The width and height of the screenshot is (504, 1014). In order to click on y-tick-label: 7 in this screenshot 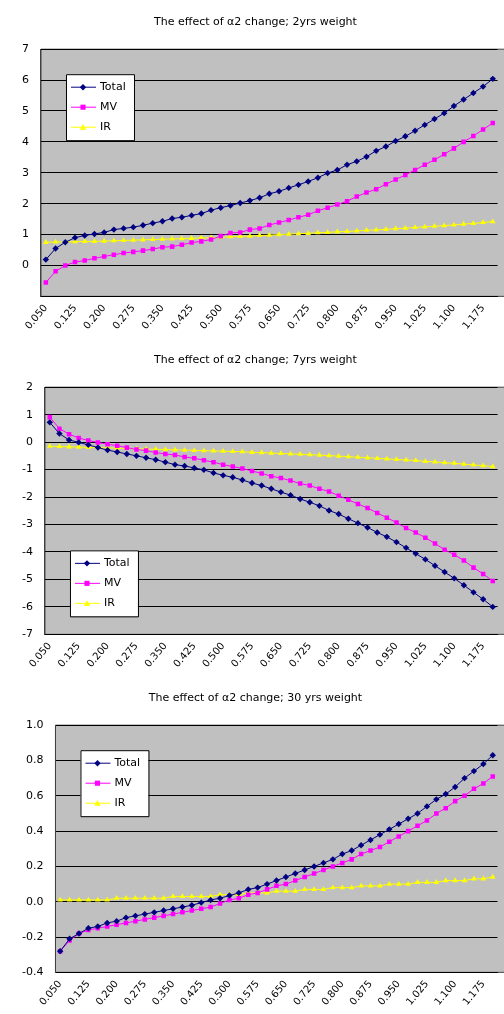, I will do `click(25, 49)`.